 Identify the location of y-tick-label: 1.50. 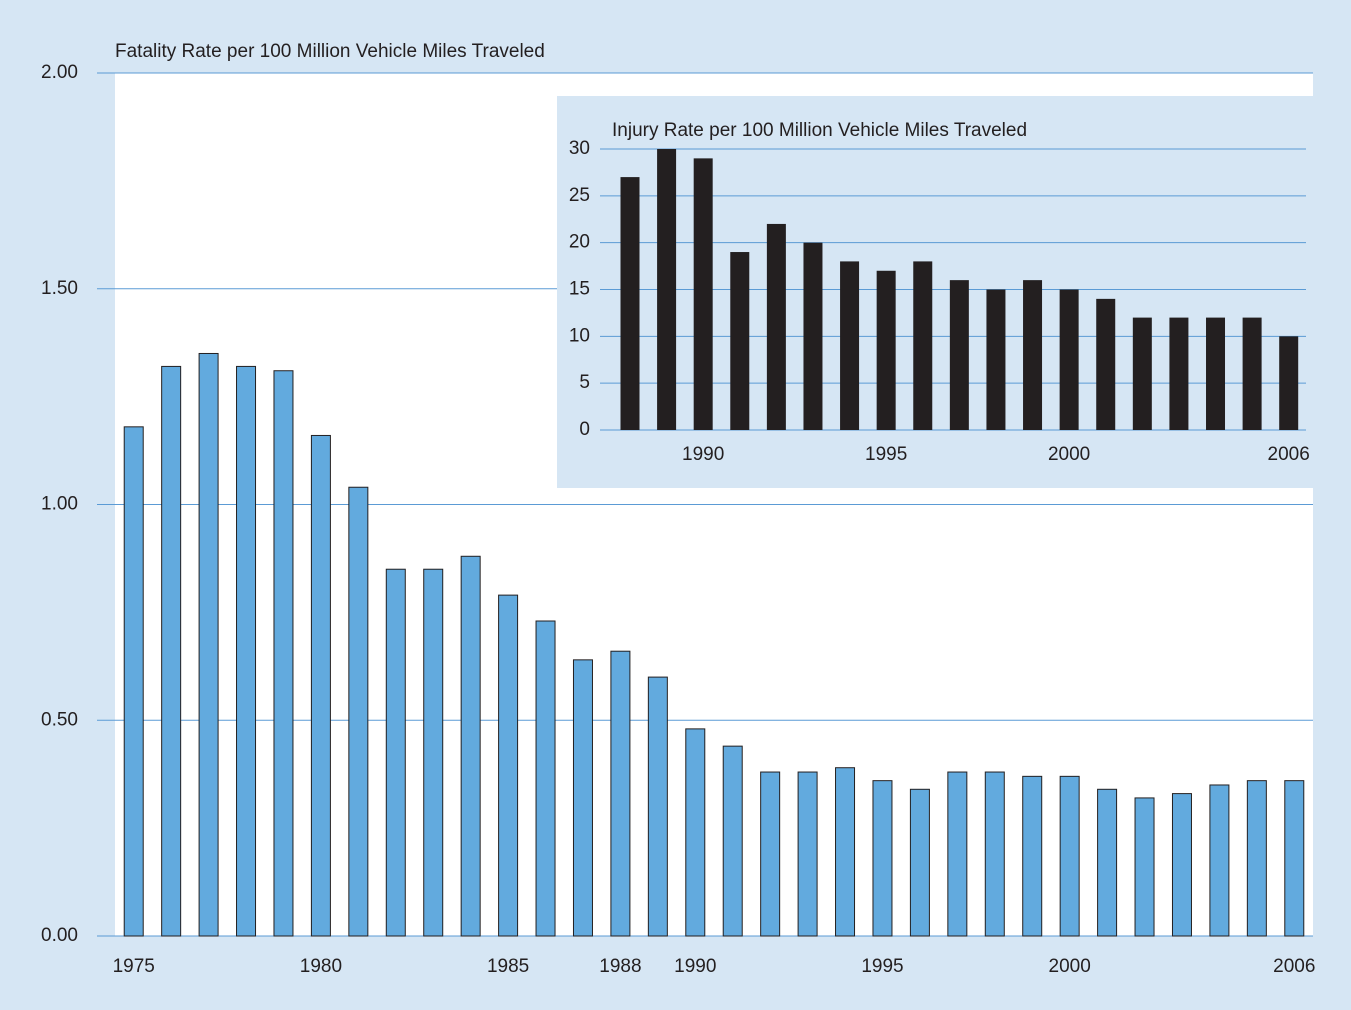
(59, 288).